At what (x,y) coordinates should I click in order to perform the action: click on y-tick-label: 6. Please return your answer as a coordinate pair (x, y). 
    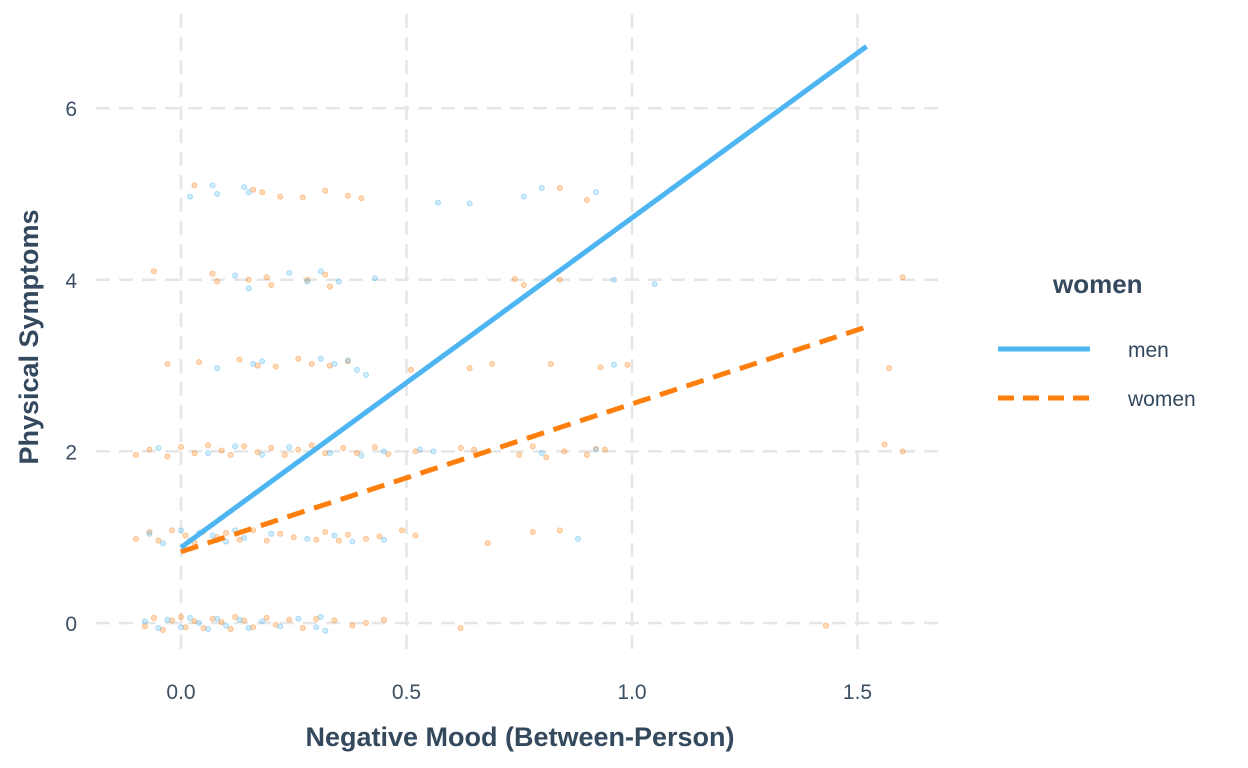
    Looking at the image, I should click on (71, 109).